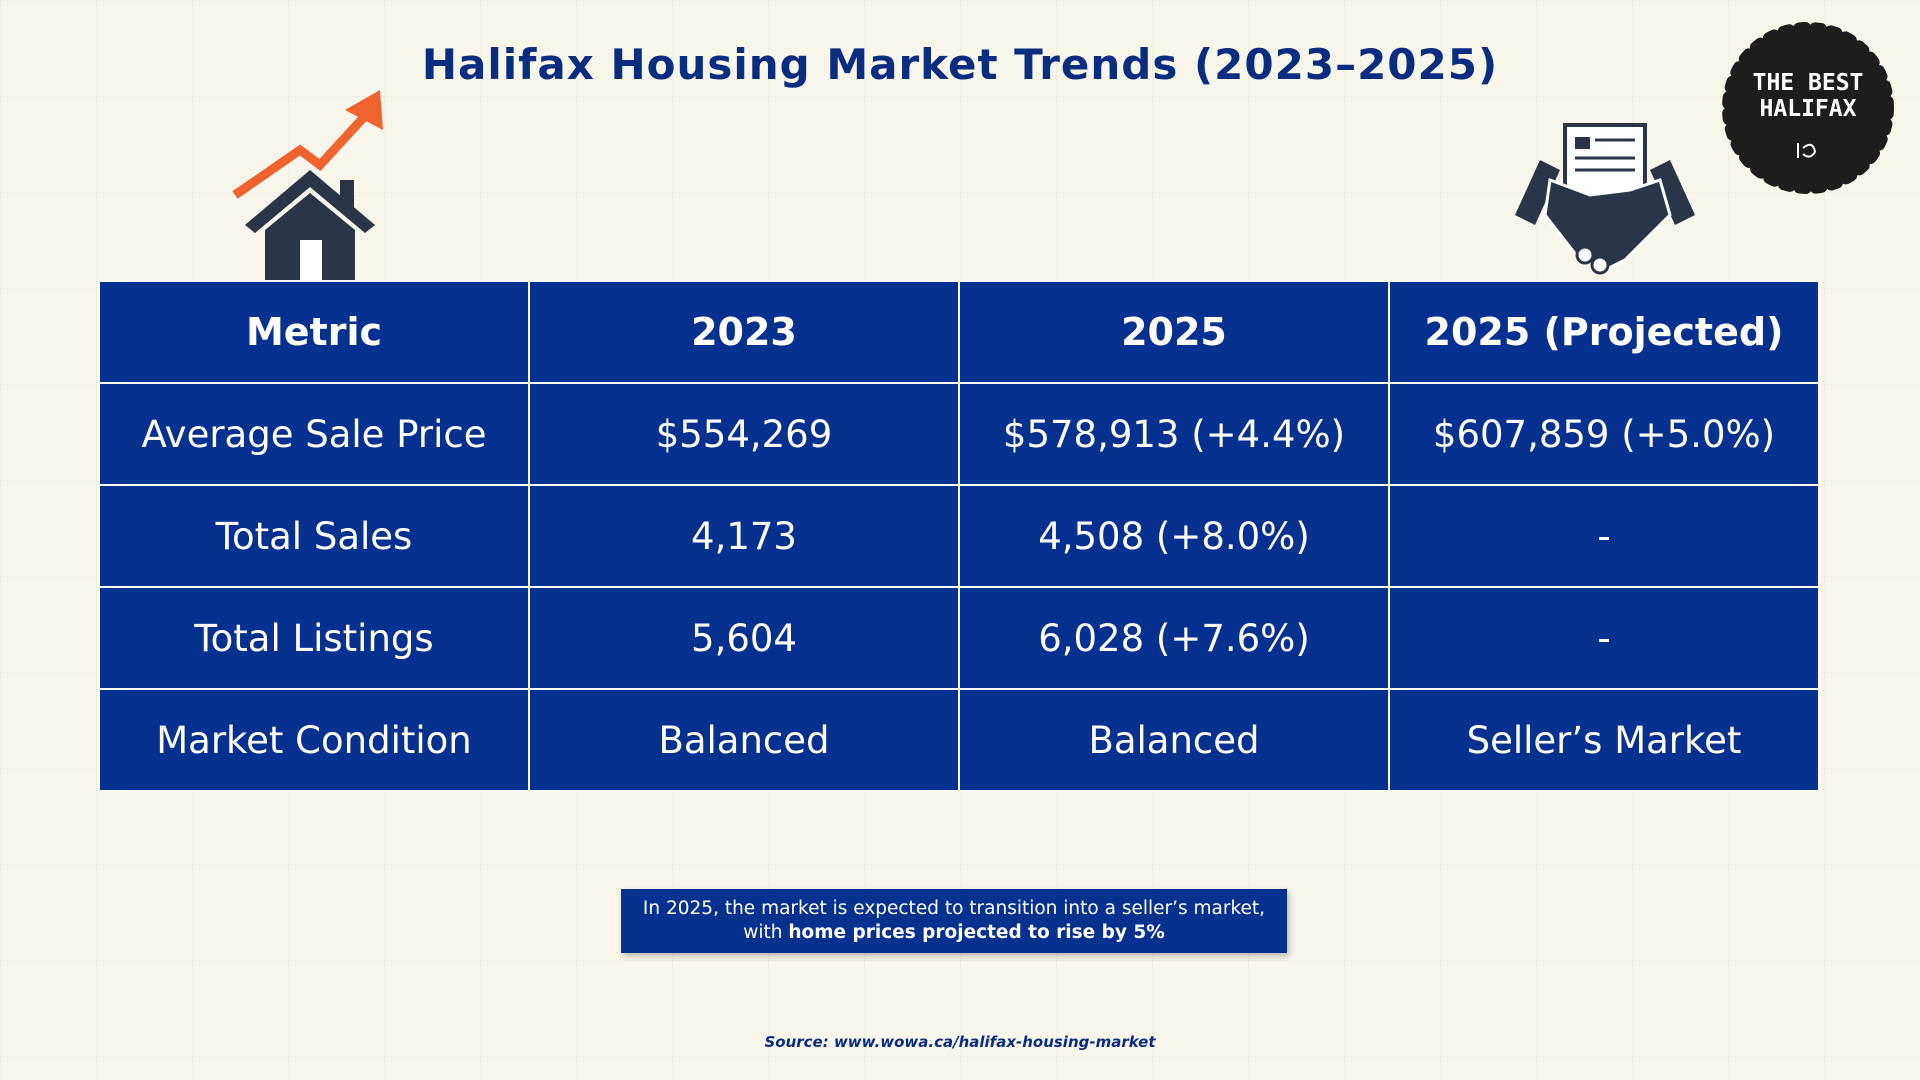 Image resolution: width=1920 pixels, height=1080 pixels. I want to click on table-cell: 5,604, so click(744, 638).